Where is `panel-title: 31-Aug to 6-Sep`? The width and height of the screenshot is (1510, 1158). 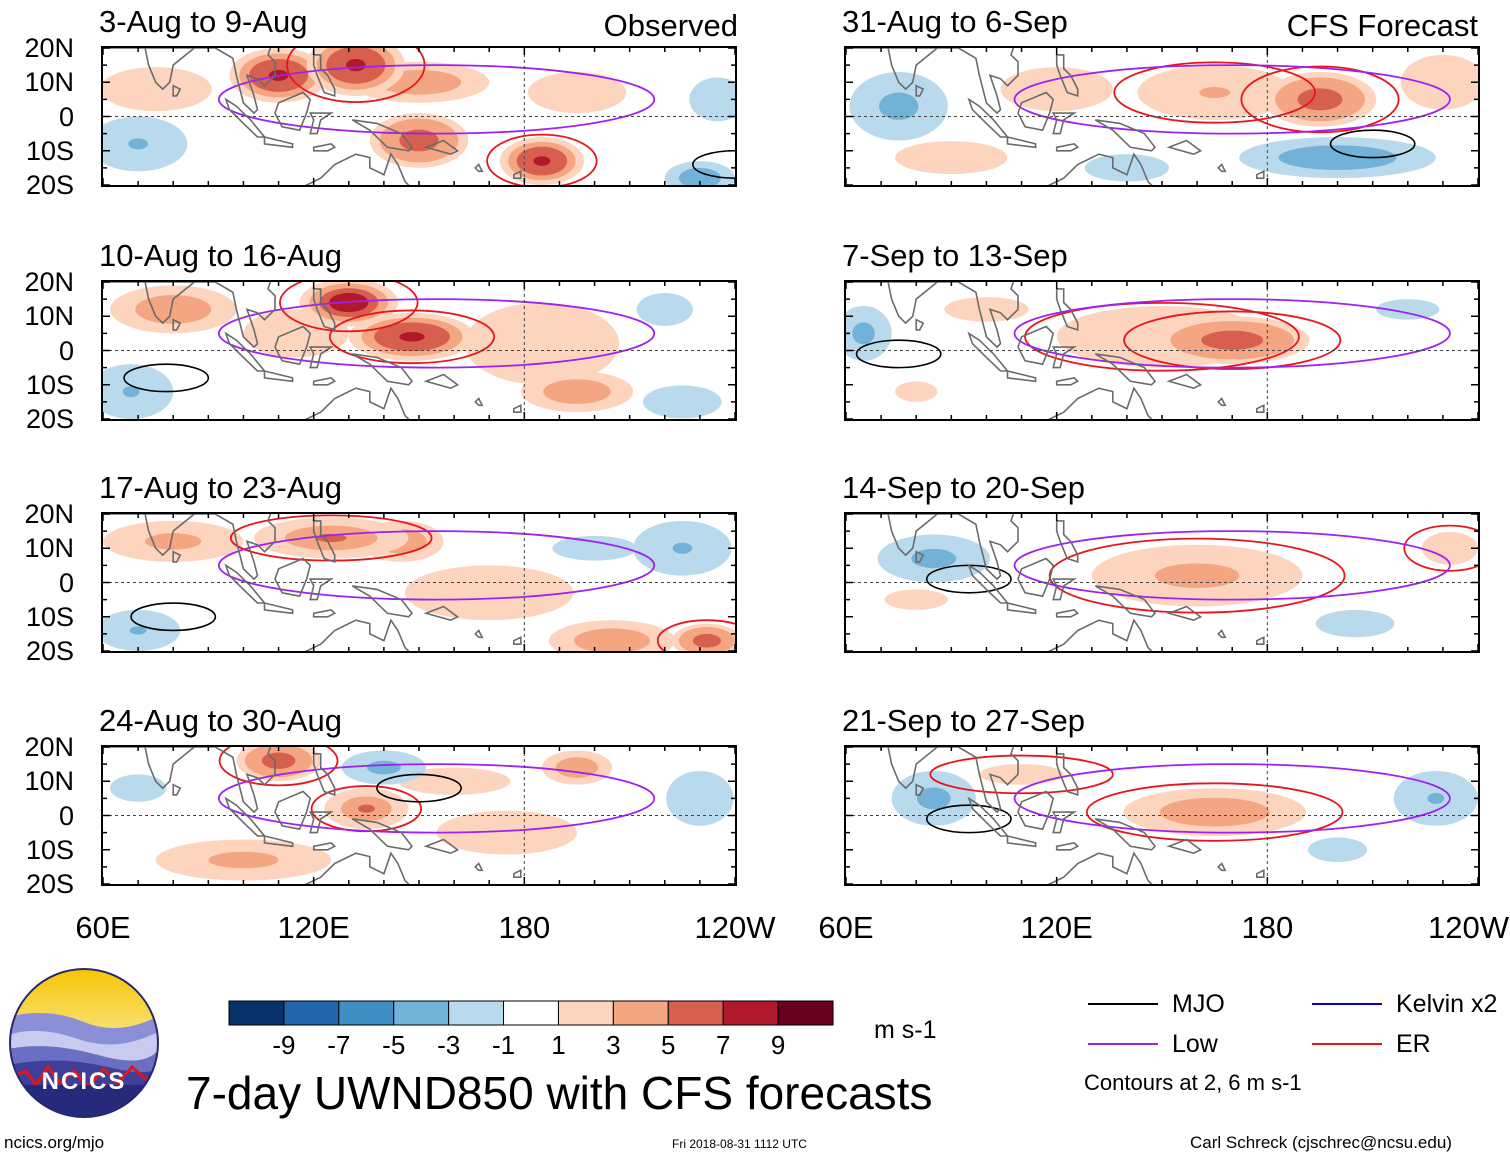
panel-title: 31-Aug to 6-Sep is located at coordinates (955, 21).